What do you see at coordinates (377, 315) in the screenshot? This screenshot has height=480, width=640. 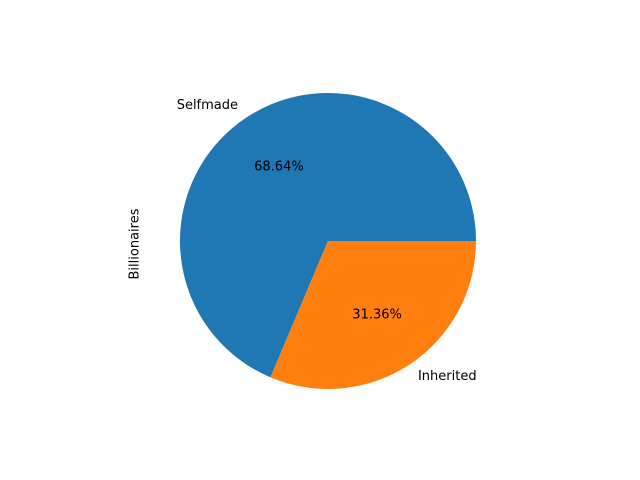 I see `percent-label-inherited: 31.36%` at bounding box center [377, 315].